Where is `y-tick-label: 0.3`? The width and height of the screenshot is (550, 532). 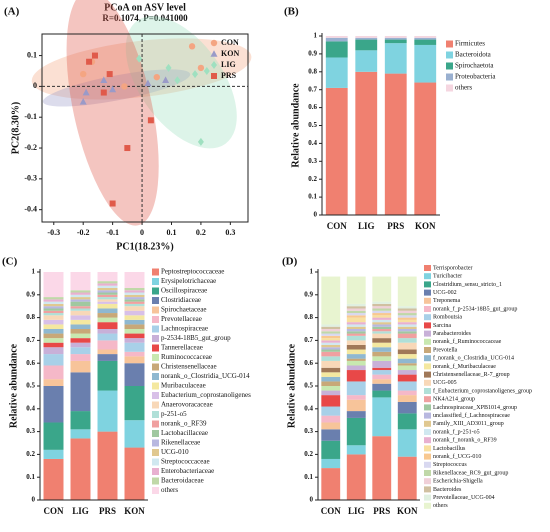 y-tick-label: 0.3 is located at coordinates (312, 161).